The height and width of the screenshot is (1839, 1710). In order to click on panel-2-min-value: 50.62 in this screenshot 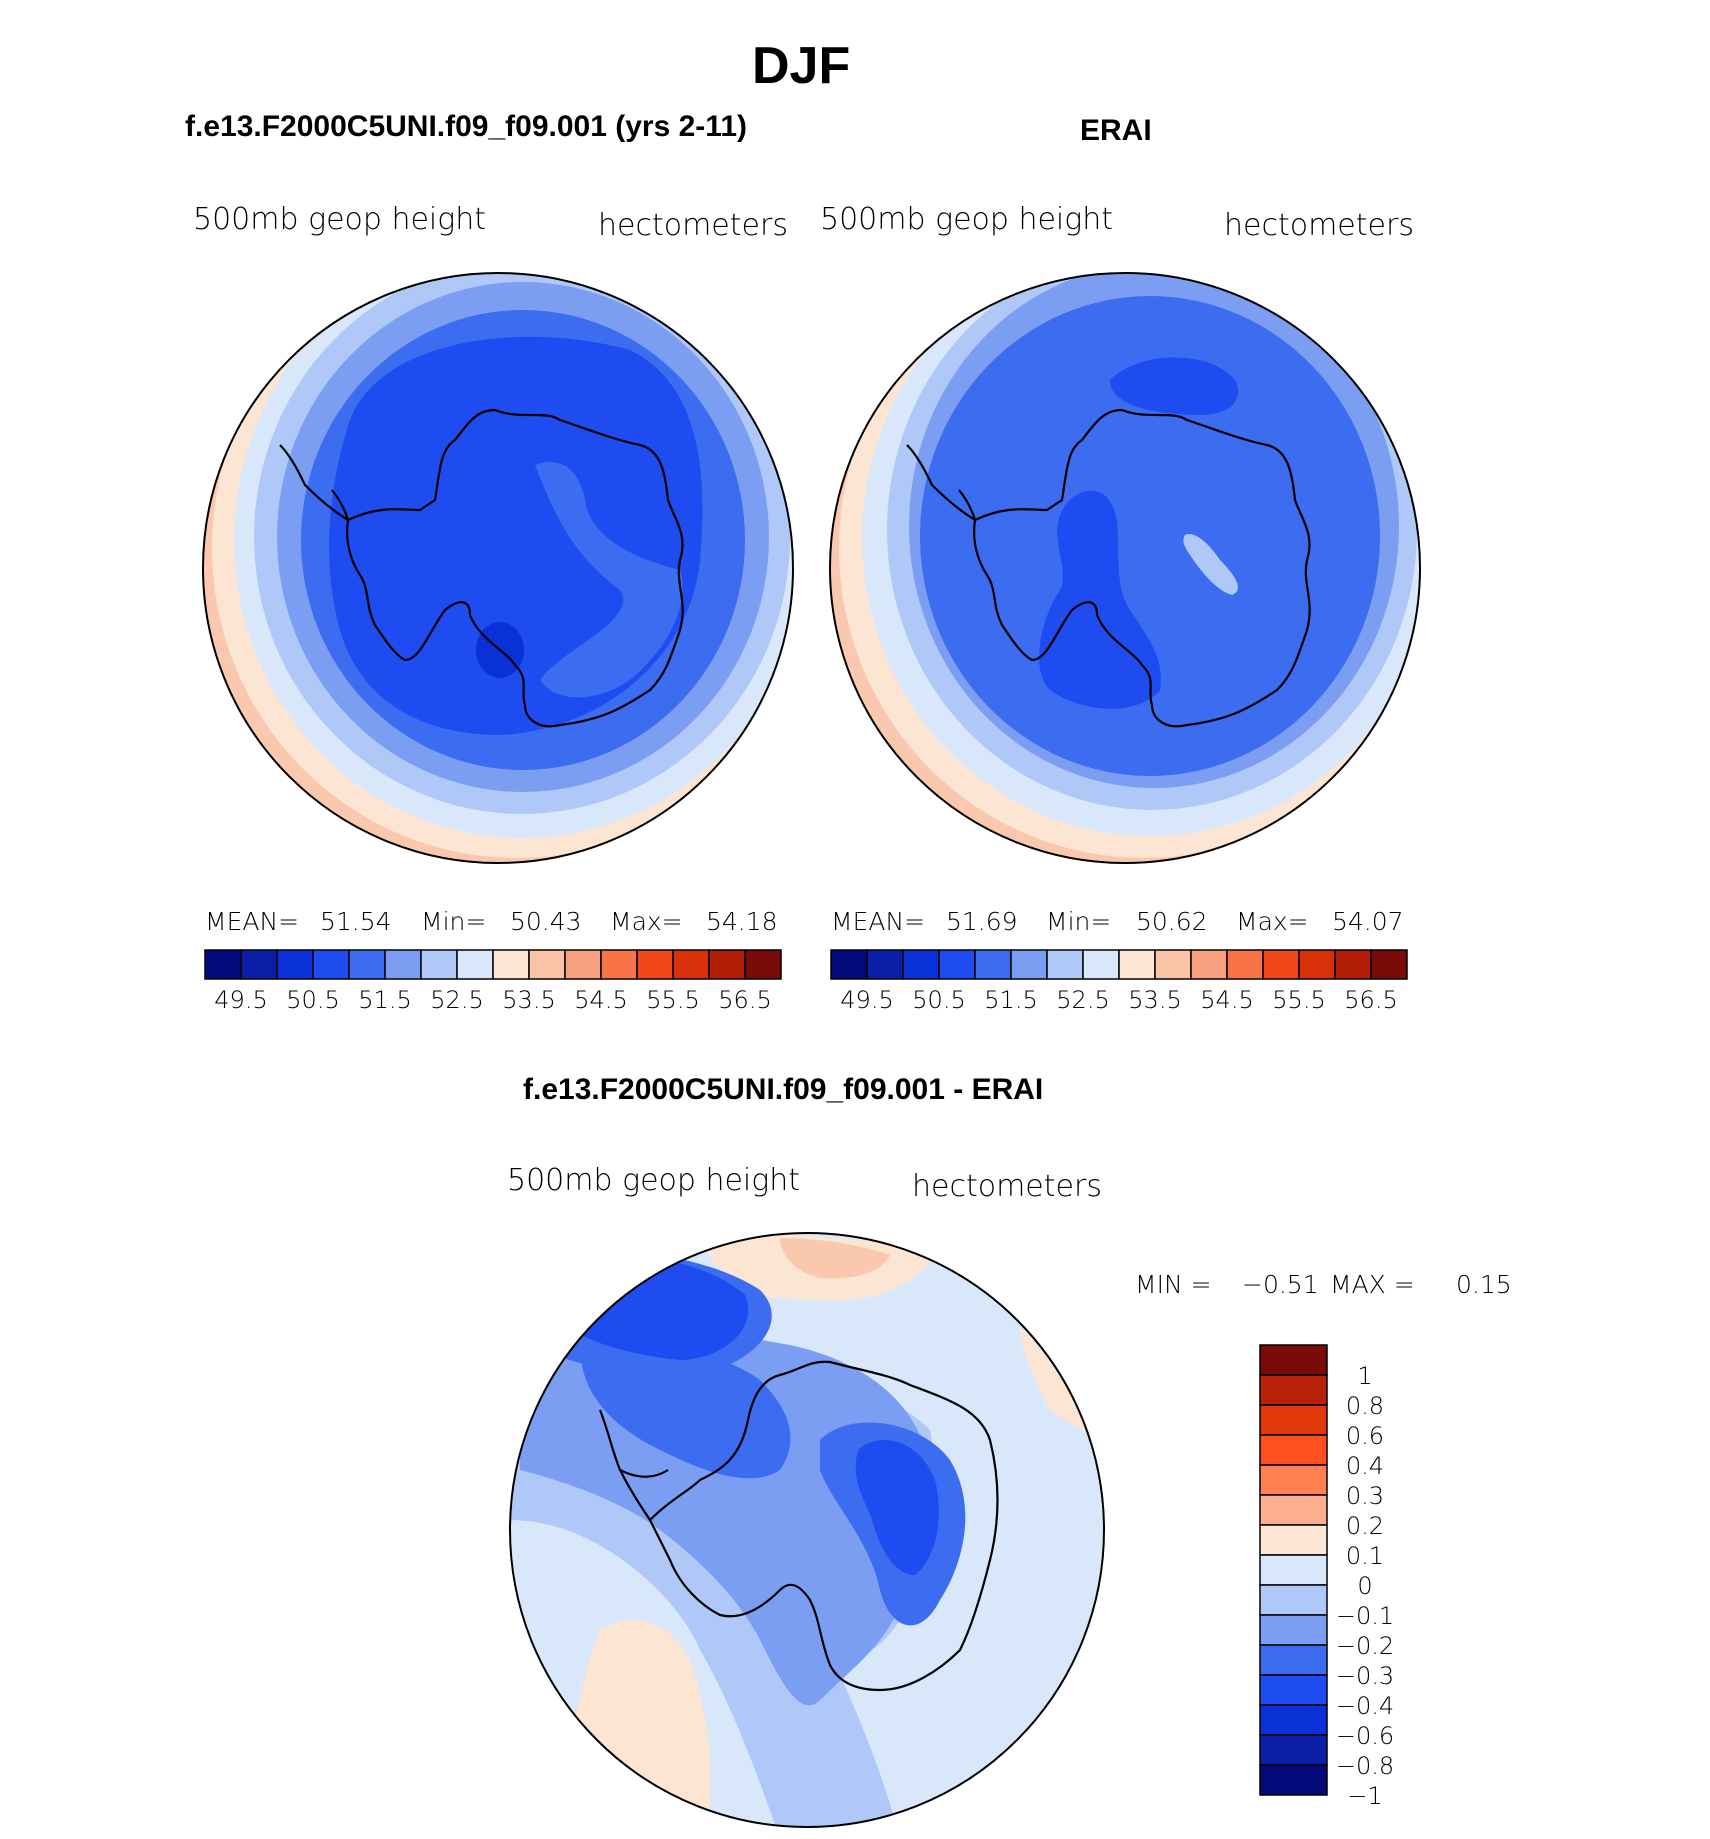, I will do `click(1172, 921)`.